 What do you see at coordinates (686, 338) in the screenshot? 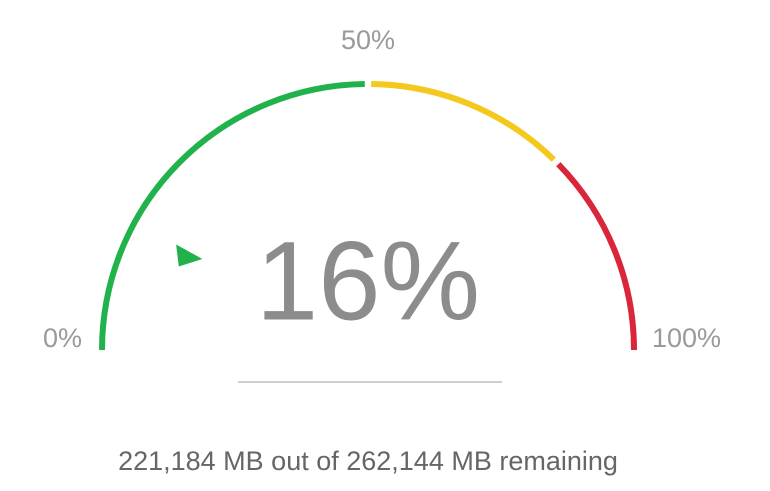
I see `tick-label: 100%` at bounding box center [686, 338].